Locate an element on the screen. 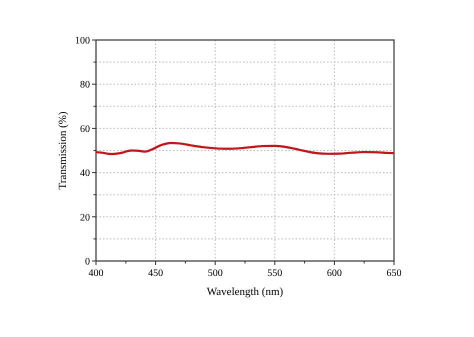  x-tick-label: 550 is located at coordinates (274, 273).